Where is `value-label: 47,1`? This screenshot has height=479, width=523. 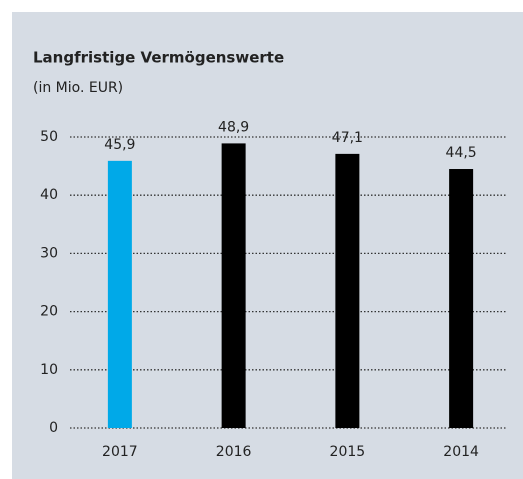
value-label: 47,1 is located at coordinates (347, 138).